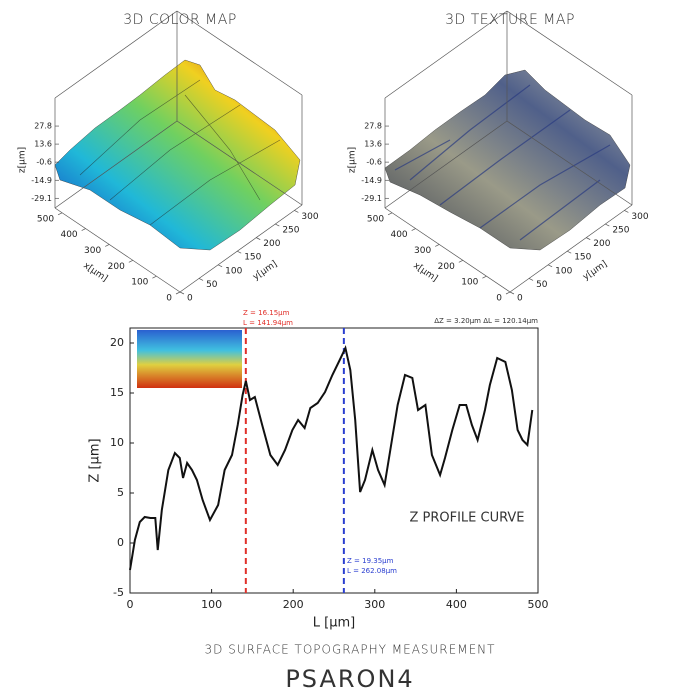 The width and height of the screenshot is (700, 700). I want to click on y-tick-label: 5, so click(120, 492).